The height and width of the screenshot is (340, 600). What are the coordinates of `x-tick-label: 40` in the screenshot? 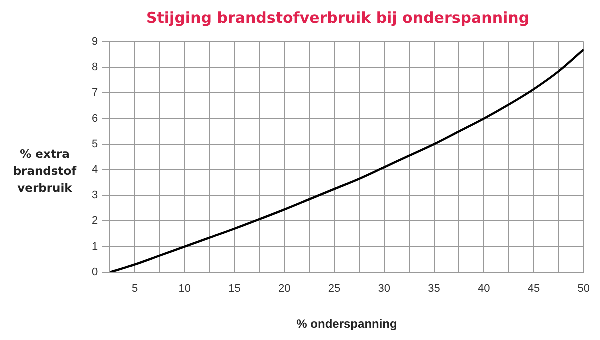 It's located at (484, 289).